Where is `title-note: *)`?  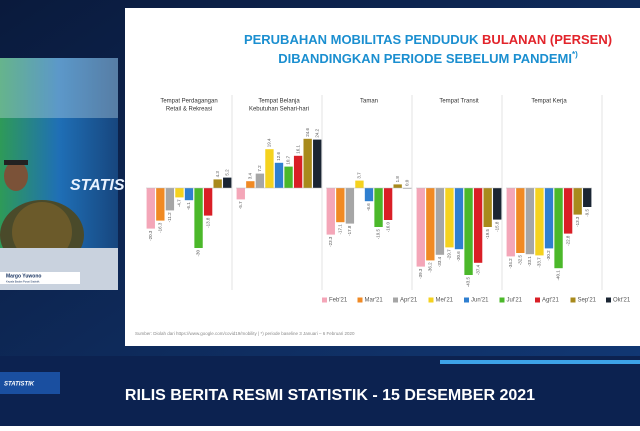
title-note: *) is located at coordinates (575, 54).